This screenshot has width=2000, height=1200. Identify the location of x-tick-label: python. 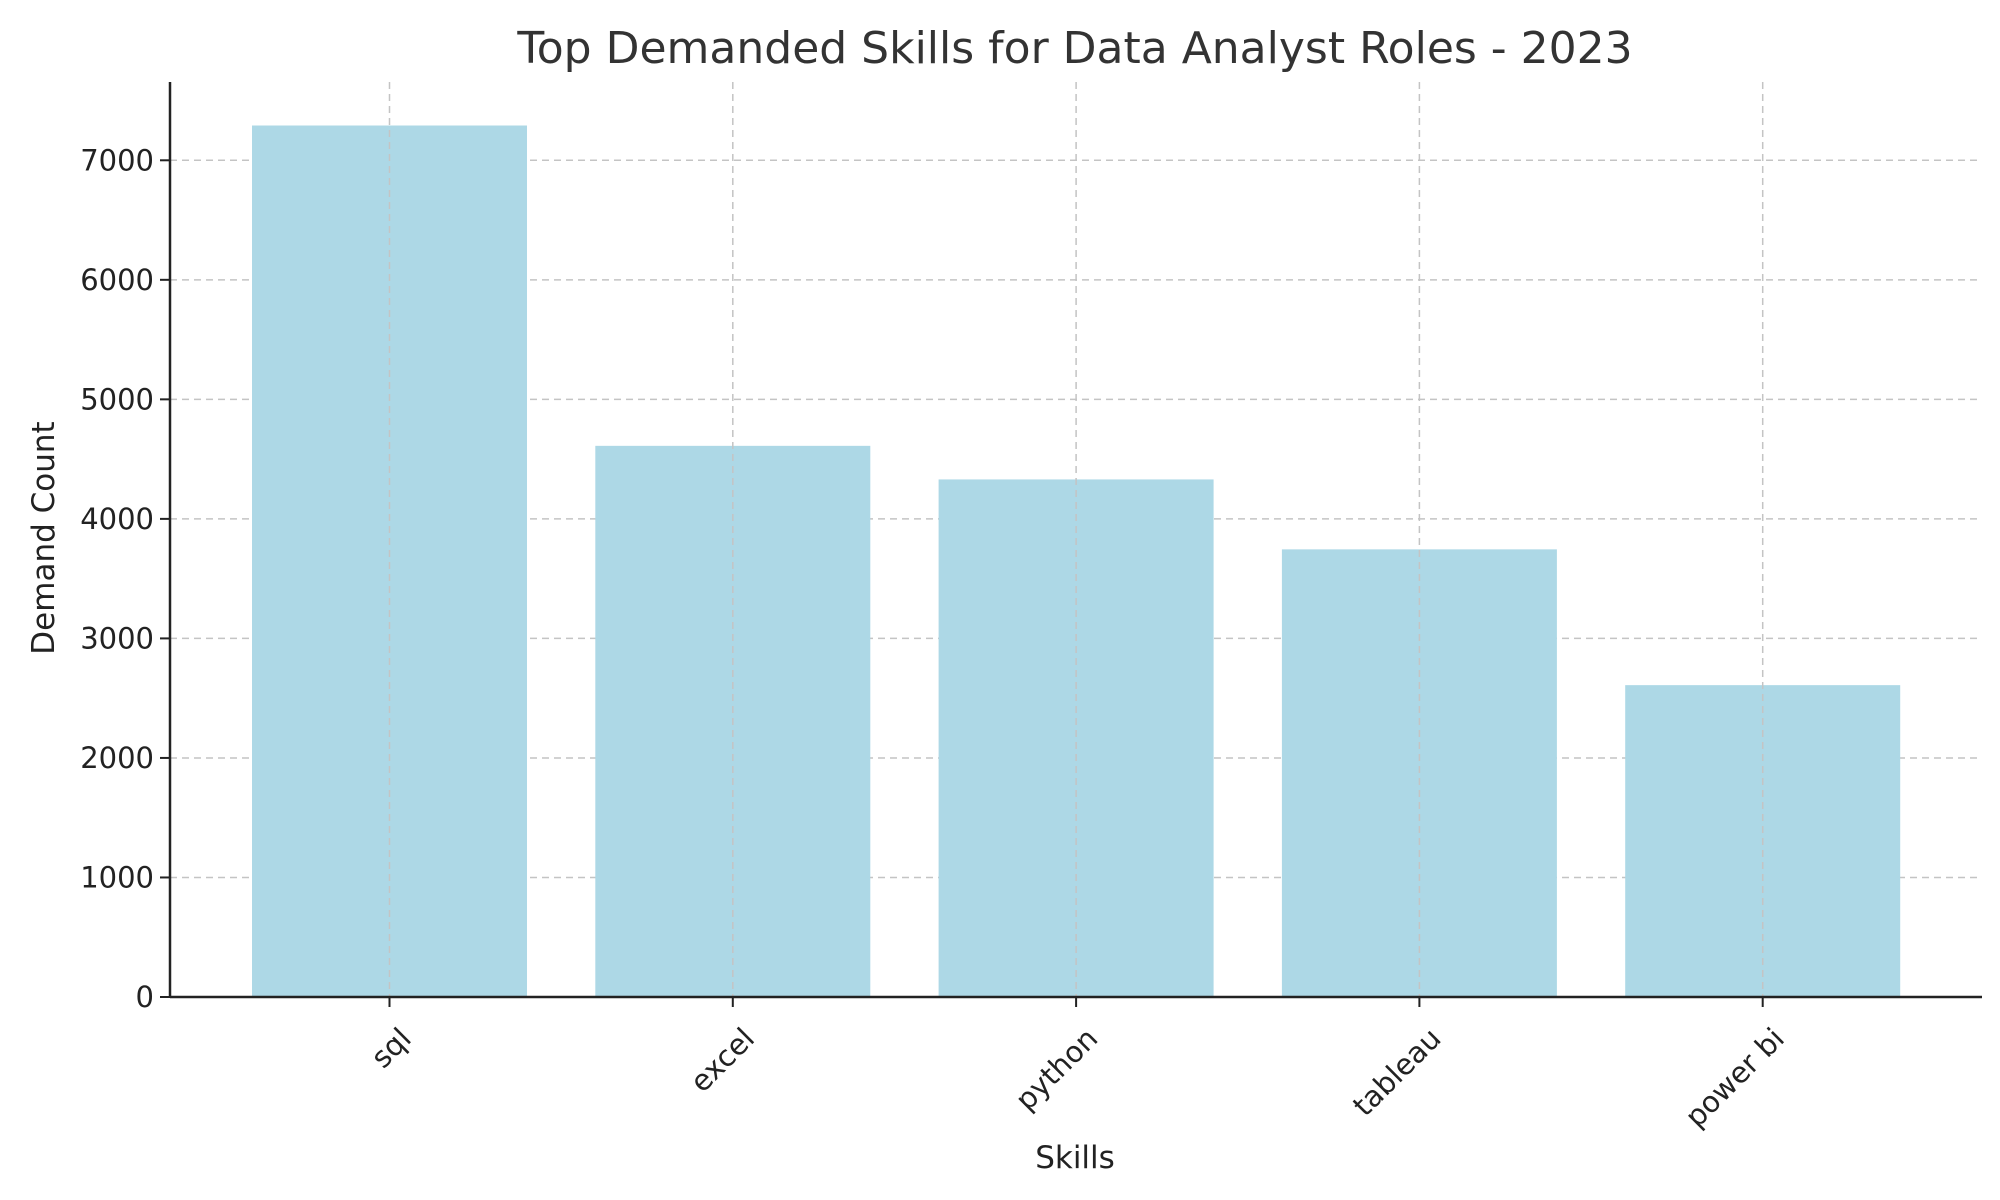
(1057, 1069).